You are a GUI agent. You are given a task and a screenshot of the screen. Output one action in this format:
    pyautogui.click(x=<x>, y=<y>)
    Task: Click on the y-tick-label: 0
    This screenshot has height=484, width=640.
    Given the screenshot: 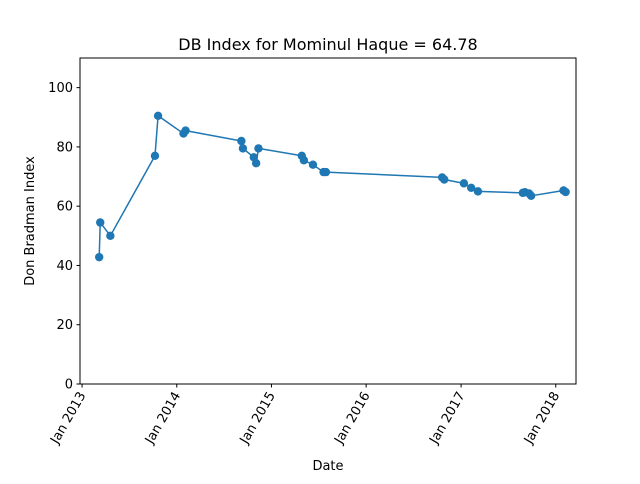 What is the action you would take?
    pyautogui.click(x=69, y=385)
    